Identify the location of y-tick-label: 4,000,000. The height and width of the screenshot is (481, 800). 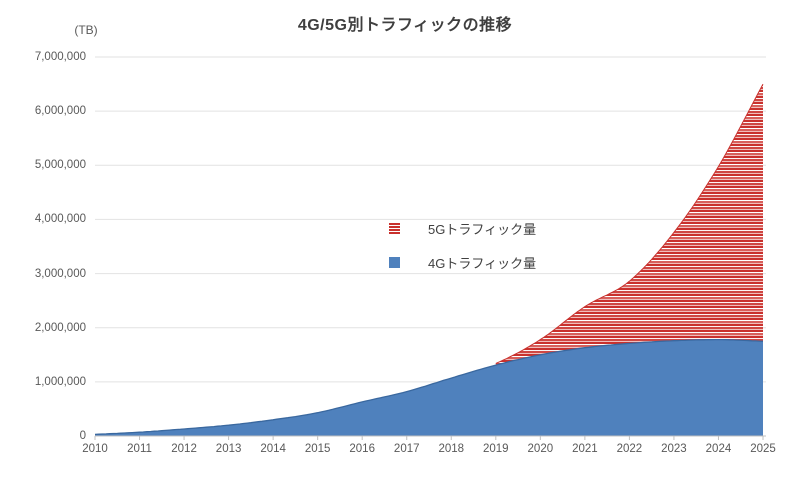
(60, 219).